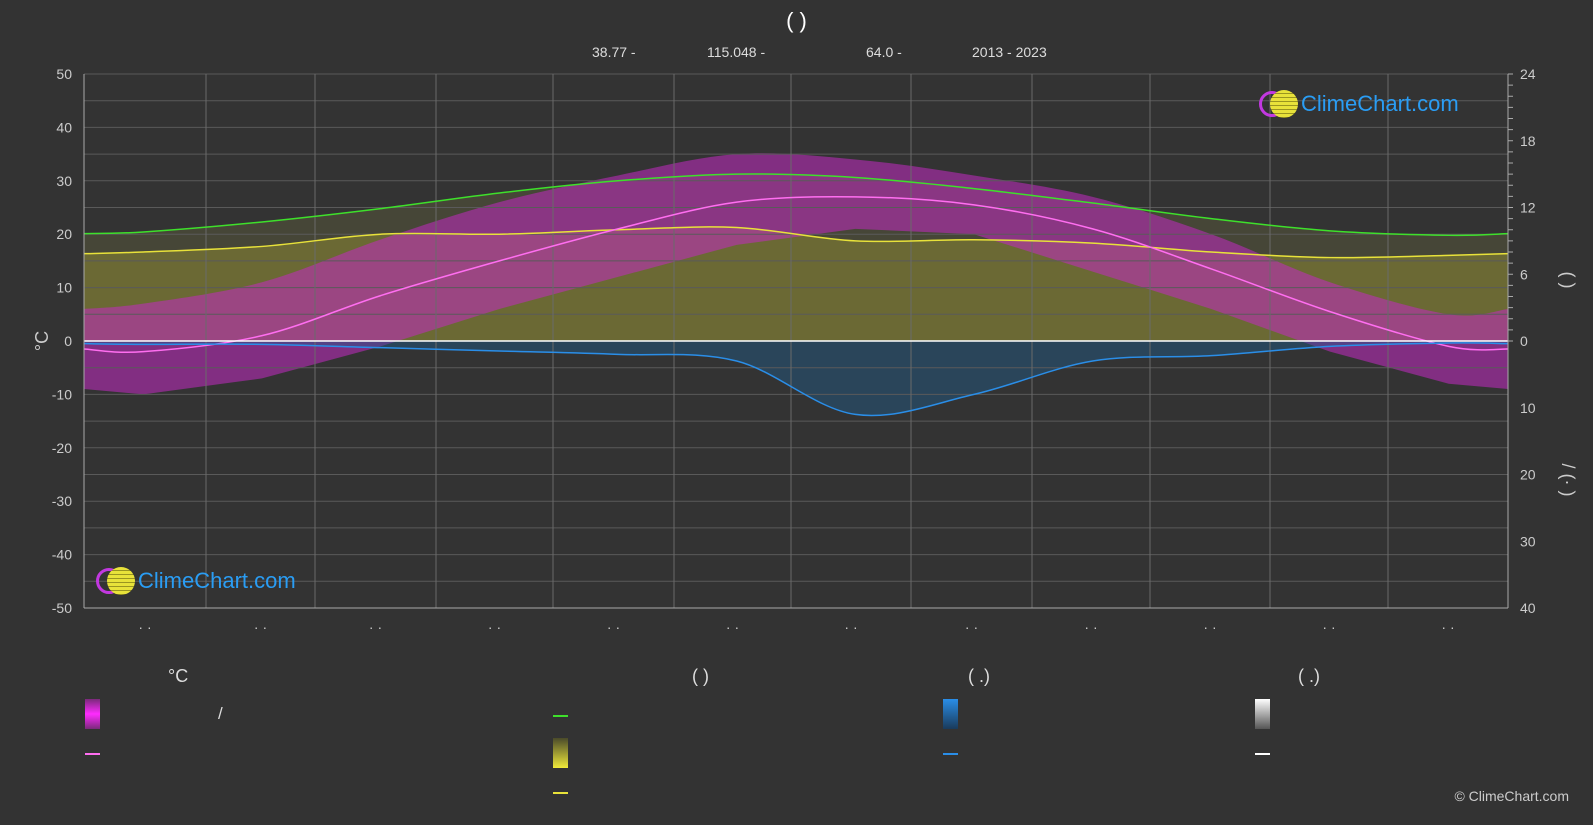 Image resolution: width=1593 pixels, height=825 pixels. Describe the element at coordinates (560, 793) in the screenshot. I see `legend-avg-sunshine-swatch` at that location.